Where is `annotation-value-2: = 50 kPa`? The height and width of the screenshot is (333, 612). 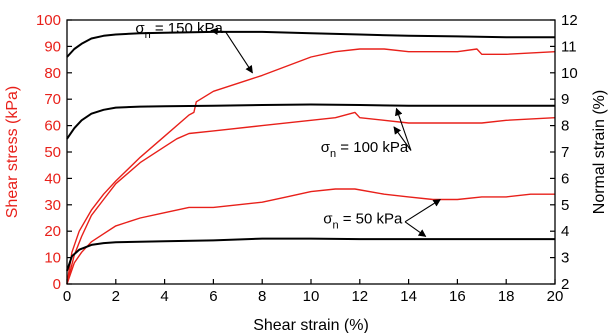
annotation-value-2: = 50 kPa is located at coordinates (371, 218).